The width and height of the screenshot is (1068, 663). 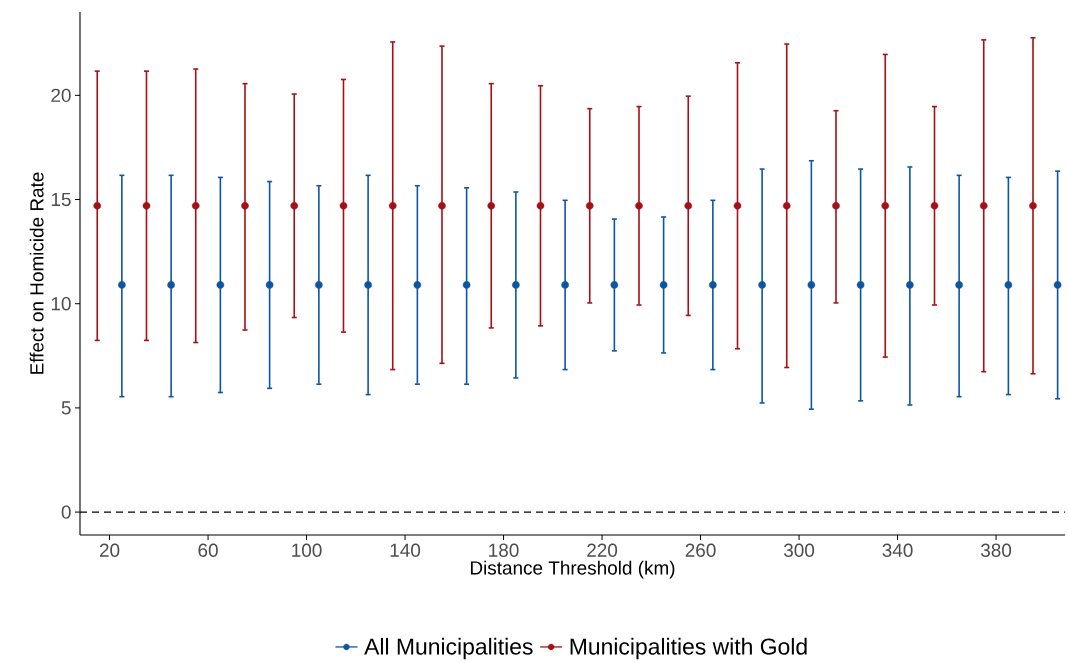 What do you see at coordinates (405, 550) in the screenshot?
I see `x-tick-label: 140` at bounding box center [405, 550].